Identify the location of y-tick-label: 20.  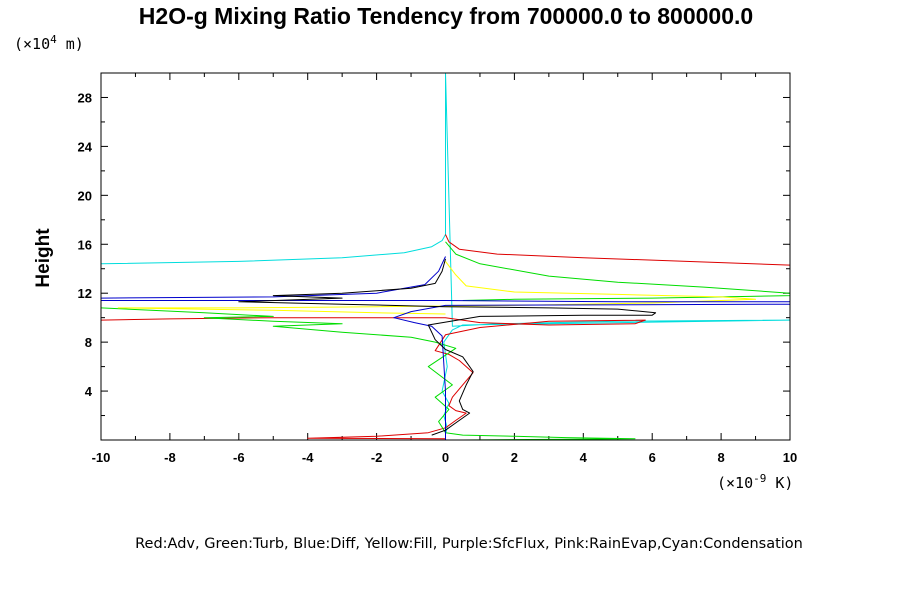
(85, 195).